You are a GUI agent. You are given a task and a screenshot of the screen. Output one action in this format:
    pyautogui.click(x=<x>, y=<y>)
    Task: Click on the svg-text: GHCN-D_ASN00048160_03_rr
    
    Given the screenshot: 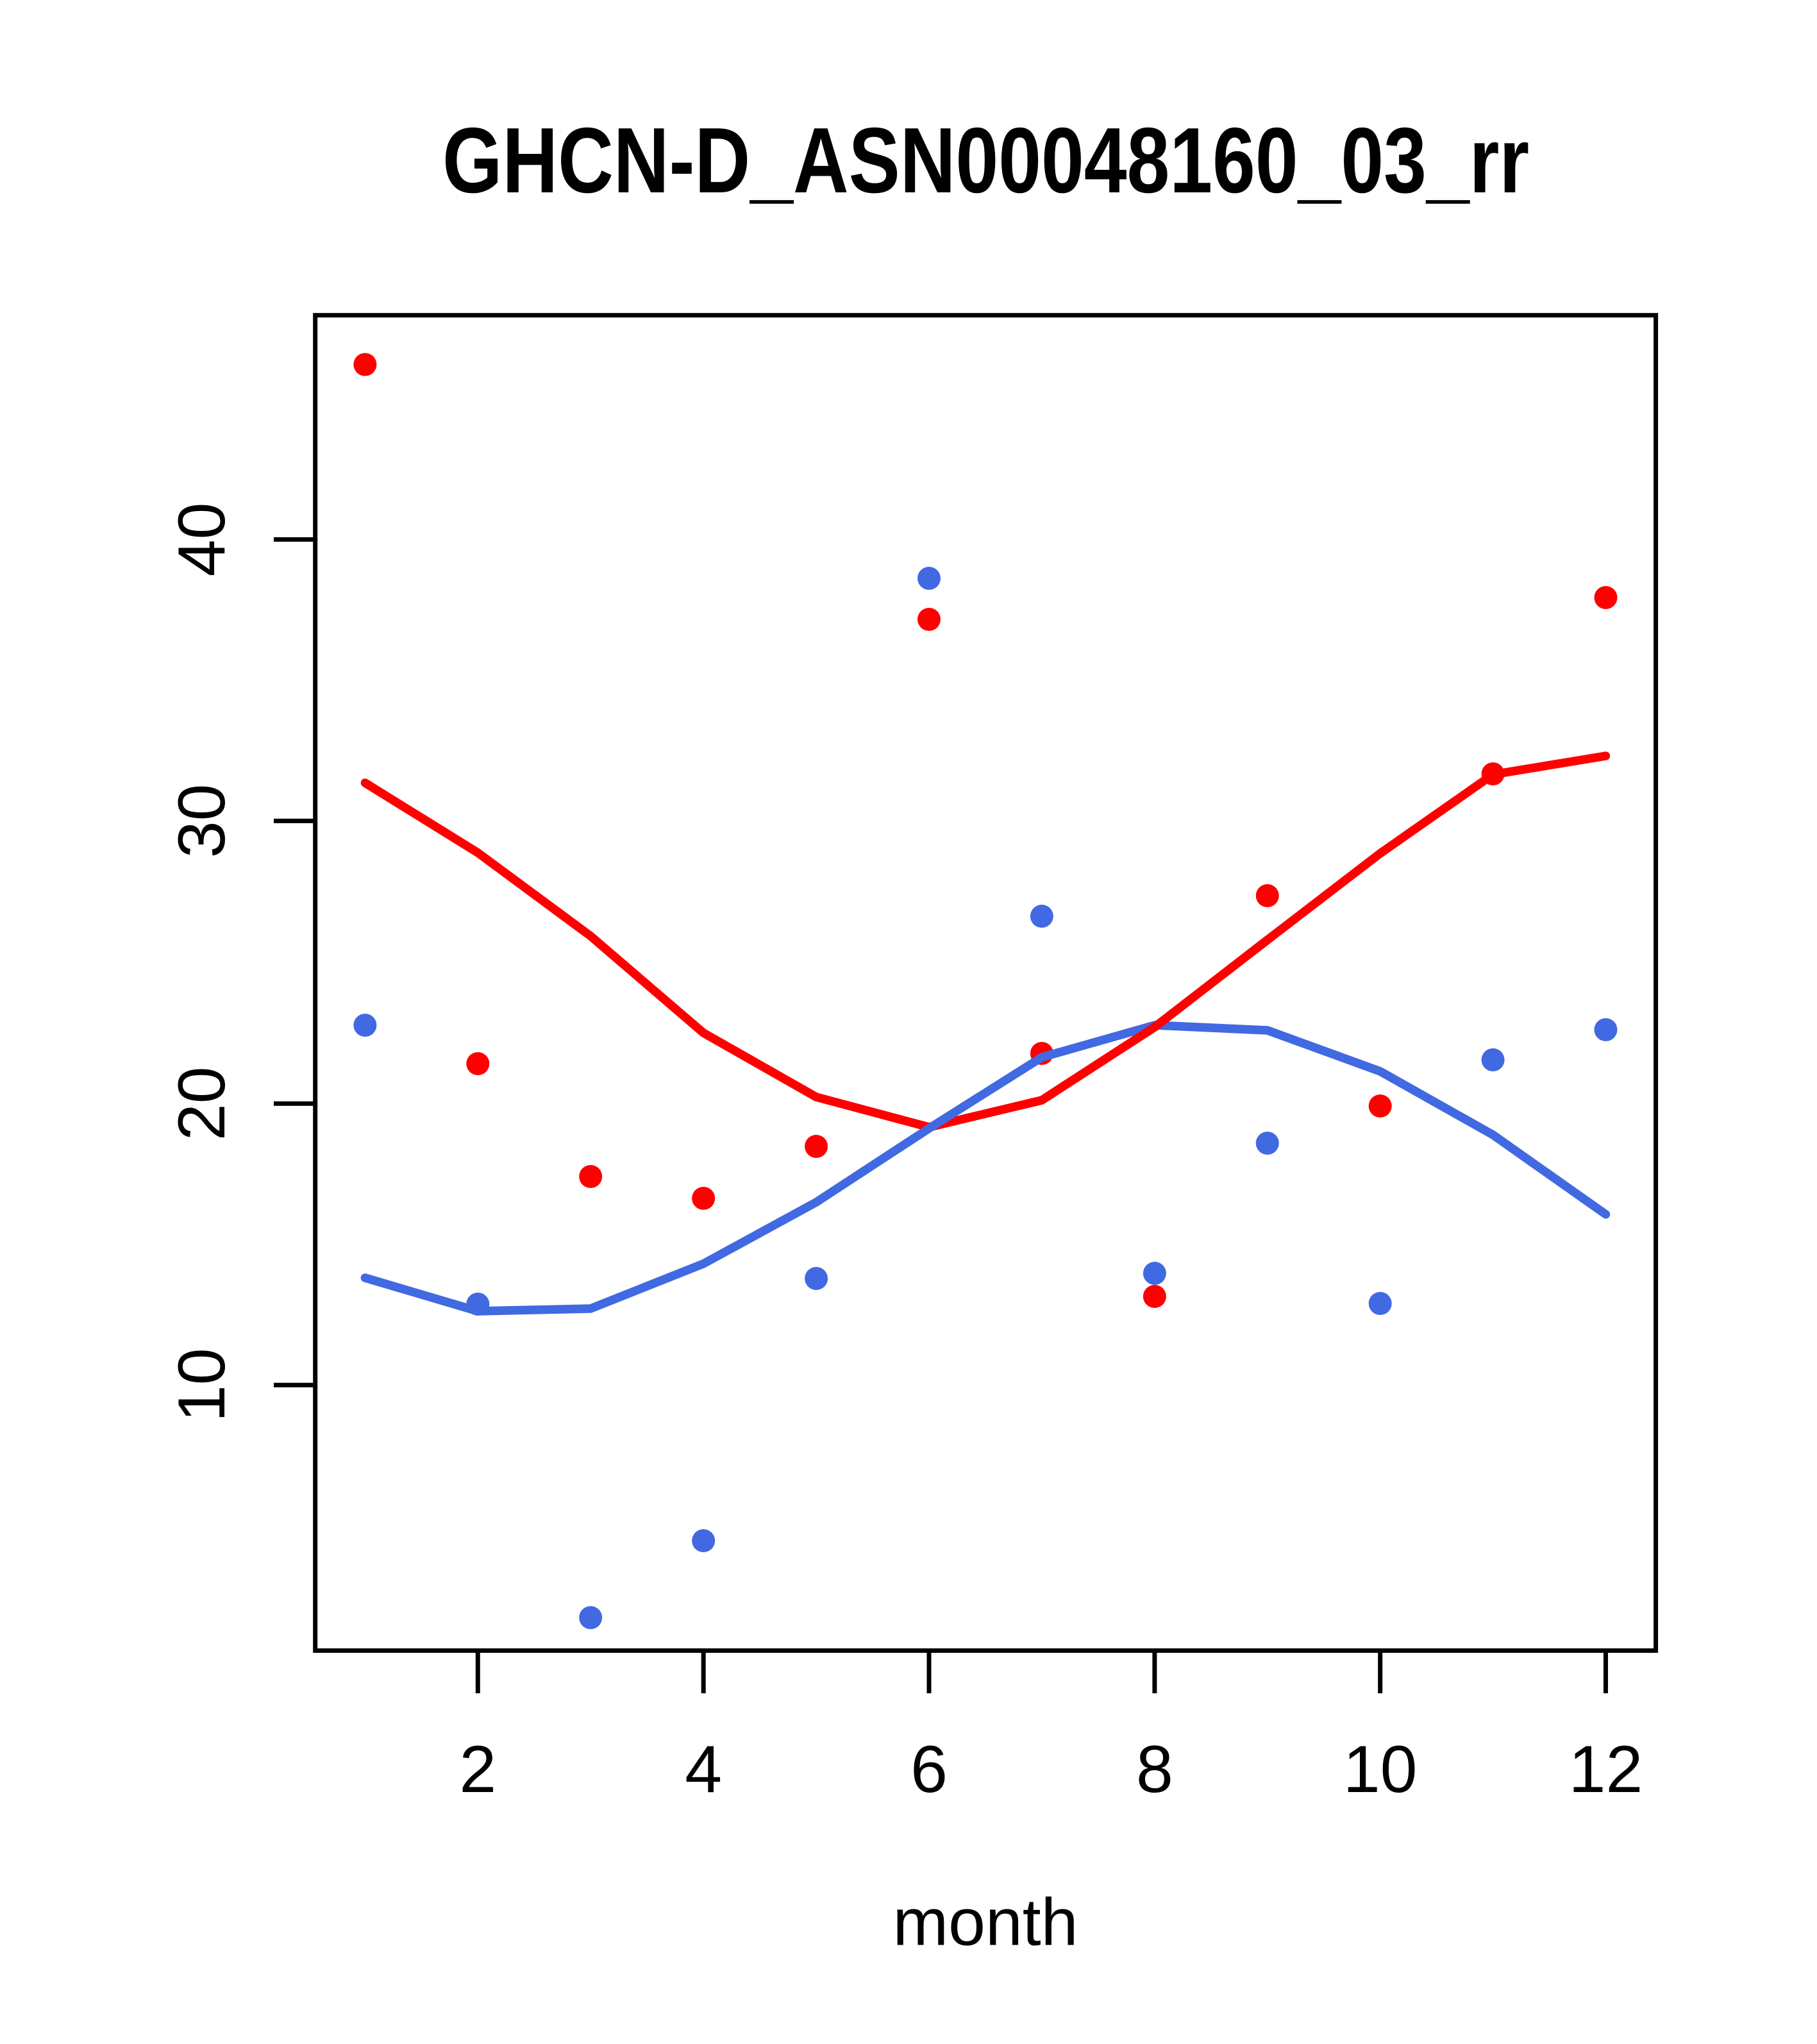 What is the action you would take?
    pyautogui.click(x=986, y=160)
    